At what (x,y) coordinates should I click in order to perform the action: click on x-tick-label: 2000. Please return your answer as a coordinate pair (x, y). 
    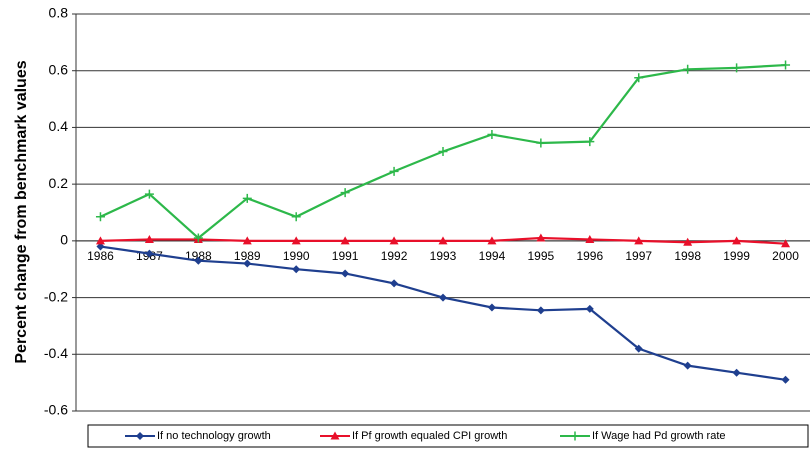
    Looking at the image, I should click on (785, 256).